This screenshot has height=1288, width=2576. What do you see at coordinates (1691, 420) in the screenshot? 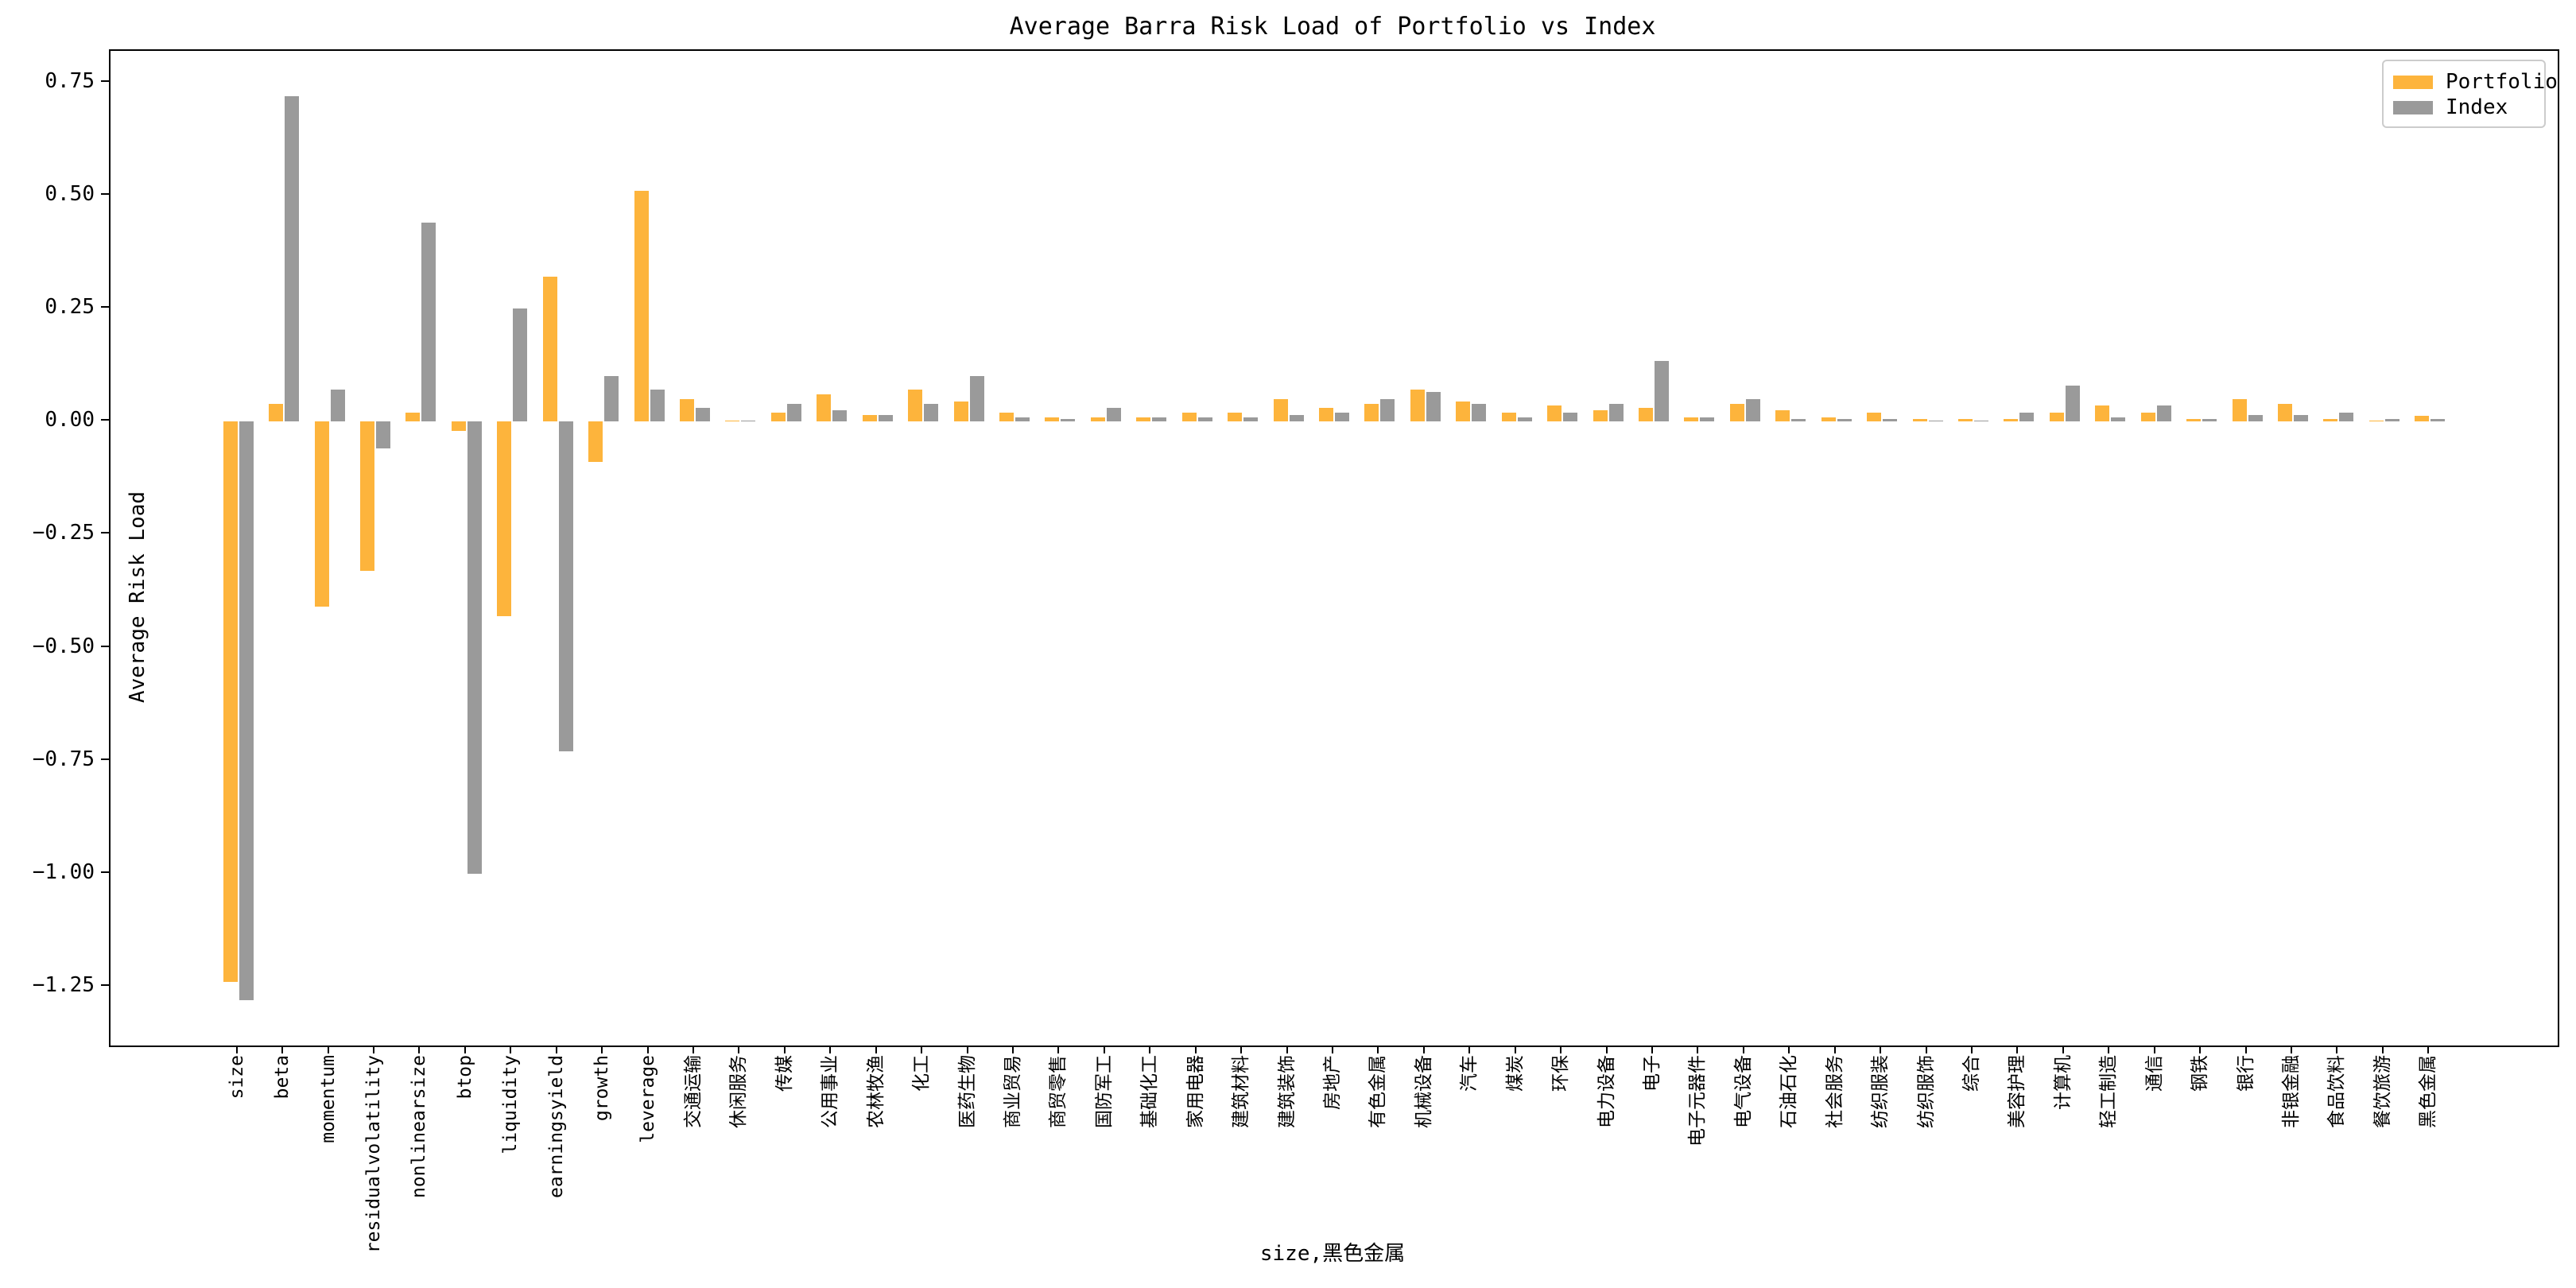
I see `bar-portfolio-电子元器件` at bounding box center [1691, 420].